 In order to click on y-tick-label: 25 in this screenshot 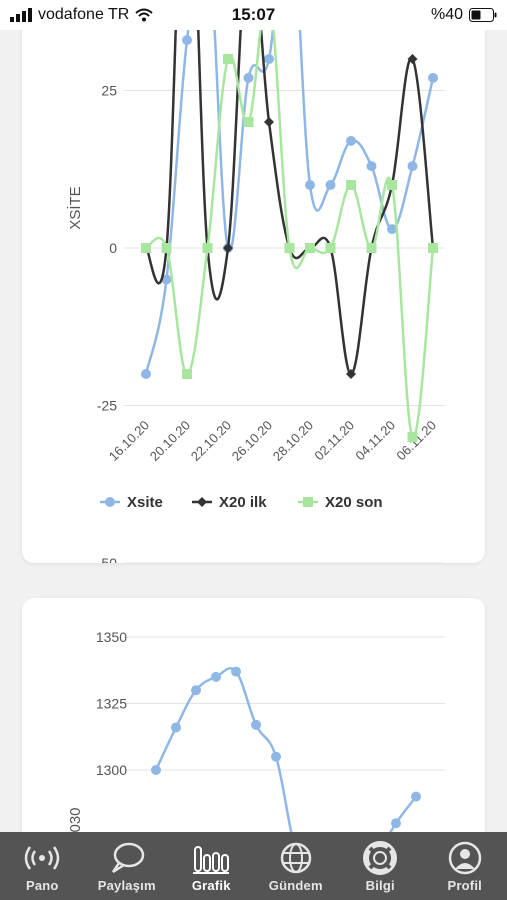, I will do `click(109, 91)`.